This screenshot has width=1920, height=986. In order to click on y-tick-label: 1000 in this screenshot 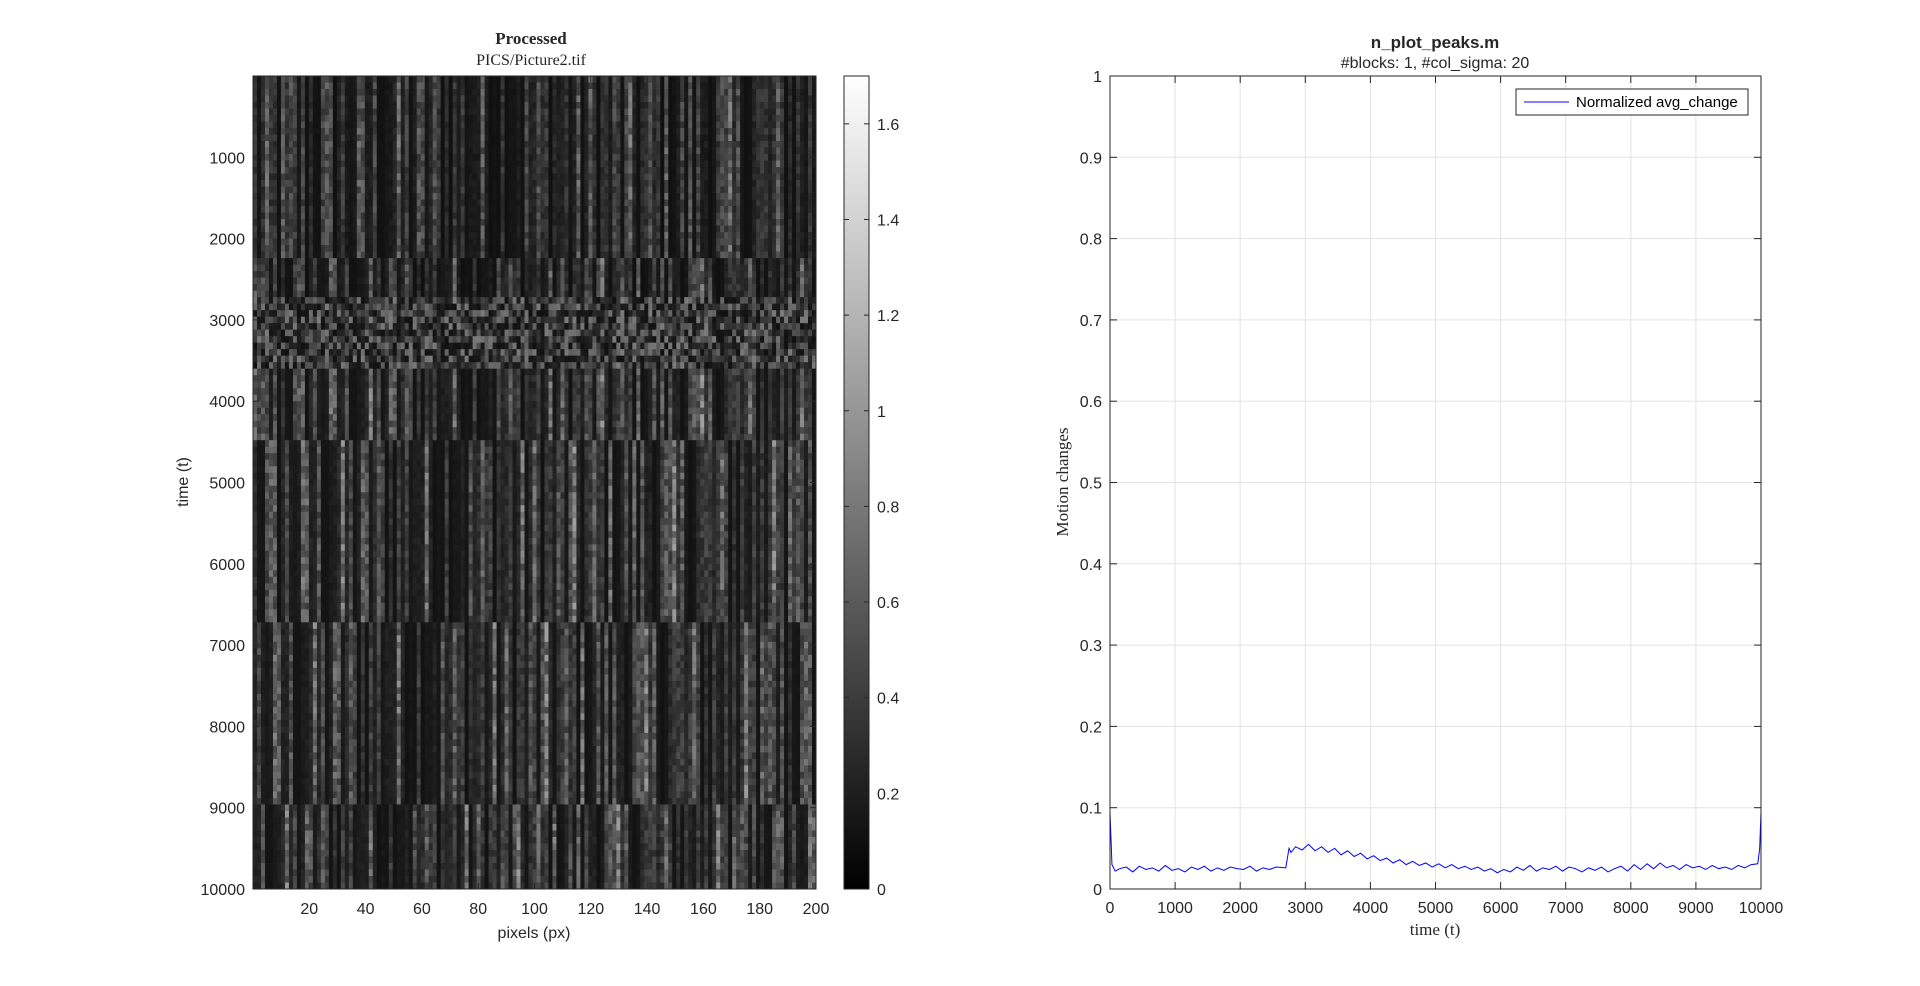, I will do `click(227, 158)`.